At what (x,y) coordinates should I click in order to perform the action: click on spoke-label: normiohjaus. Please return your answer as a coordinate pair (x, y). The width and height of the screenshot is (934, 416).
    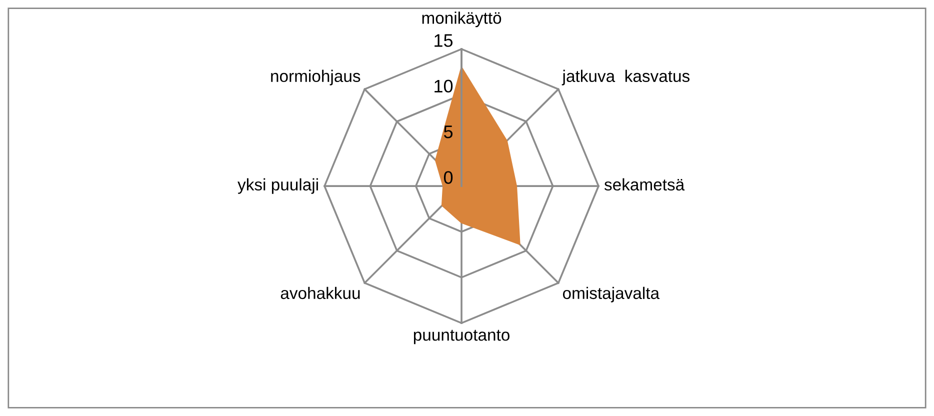
    Looking at the image, I should click on (315, 78).